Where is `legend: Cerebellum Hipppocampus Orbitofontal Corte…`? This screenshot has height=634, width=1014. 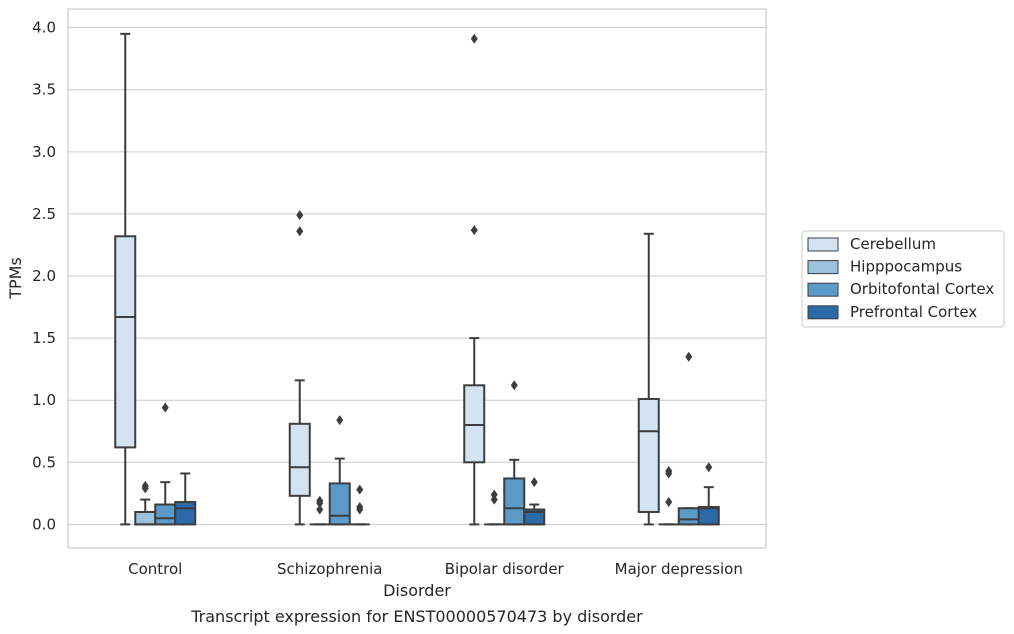
legend: Cerebellum Hipppocampus Orbitofontal Corte… is located at coordinates (903, 279).